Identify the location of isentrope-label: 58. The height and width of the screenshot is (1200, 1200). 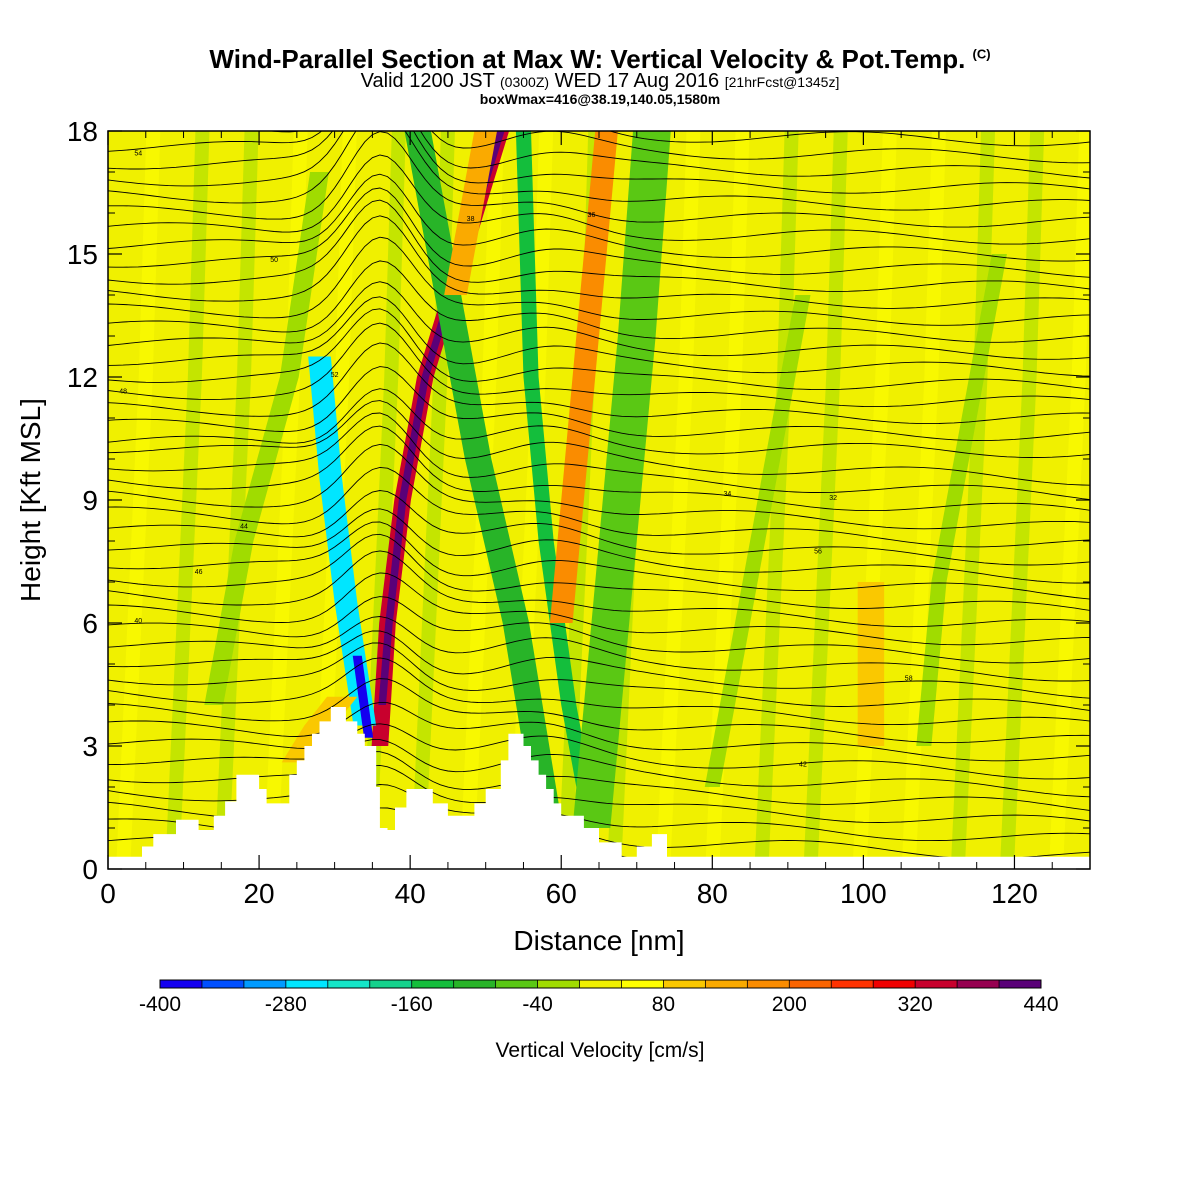
(909, 678).